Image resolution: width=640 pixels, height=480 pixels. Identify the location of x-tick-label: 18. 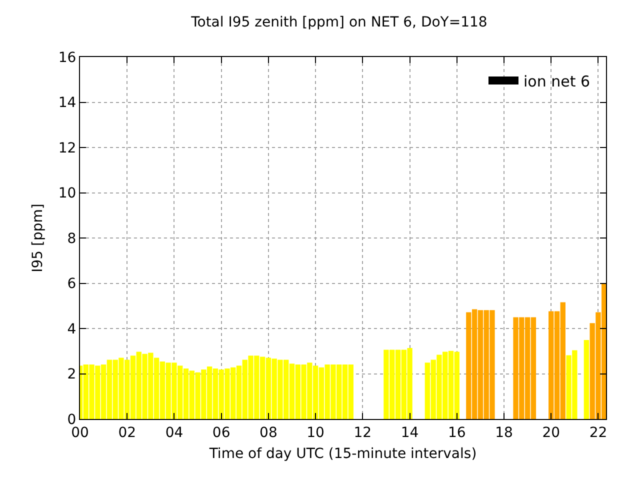
(504, 432).